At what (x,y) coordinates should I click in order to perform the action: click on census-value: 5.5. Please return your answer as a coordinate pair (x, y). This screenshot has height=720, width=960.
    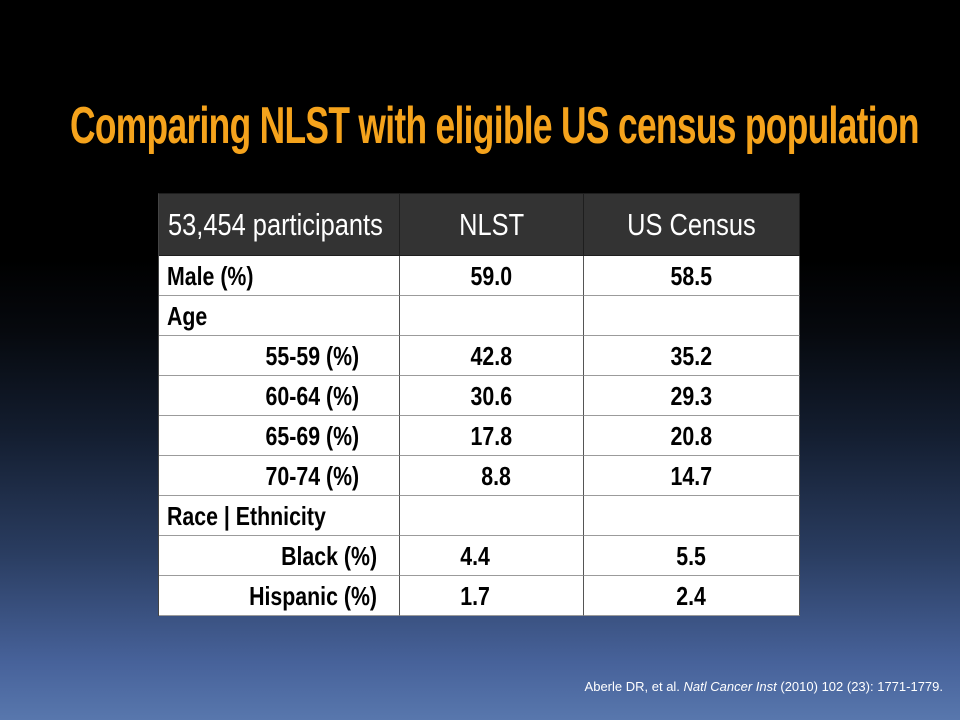
    Looking at the image, I should click on (691, 555).